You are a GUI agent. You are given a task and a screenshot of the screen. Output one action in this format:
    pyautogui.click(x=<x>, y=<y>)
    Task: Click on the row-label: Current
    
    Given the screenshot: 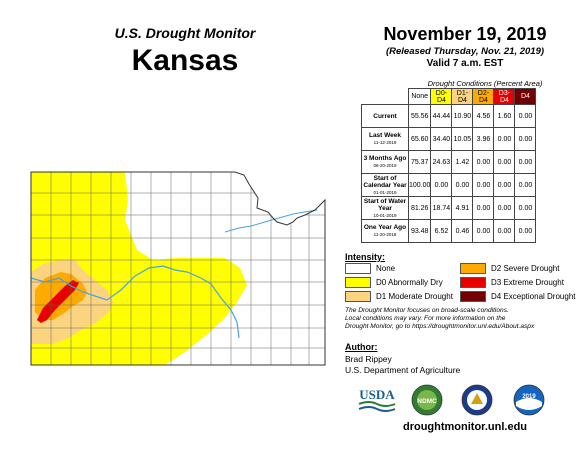 What is the action you would take?
    pyautogui.click(x=385, y=116)
    